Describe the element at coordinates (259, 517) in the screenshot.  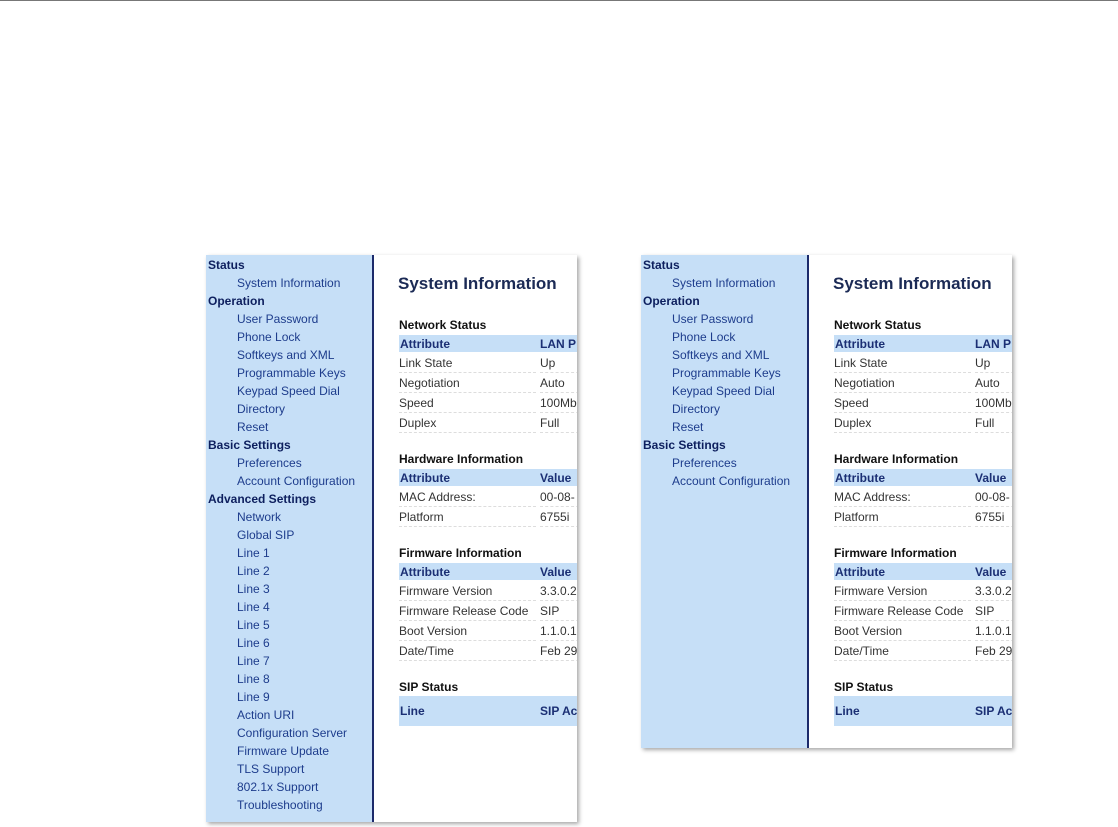
I see `nav-link: Network` at that location.